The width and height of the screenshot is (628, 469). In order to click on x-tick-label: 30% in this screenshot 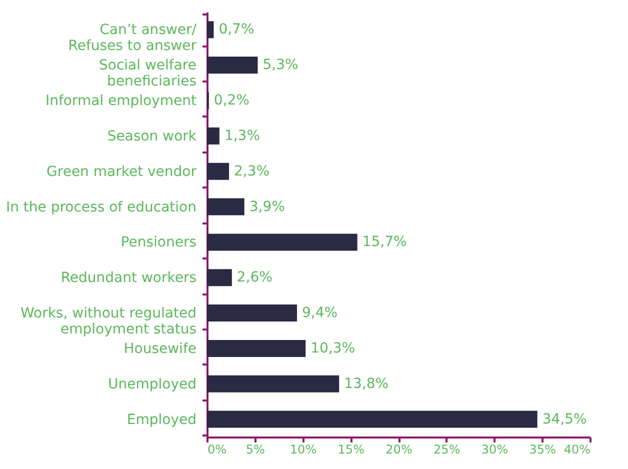, I will do `click(494, 449)`.